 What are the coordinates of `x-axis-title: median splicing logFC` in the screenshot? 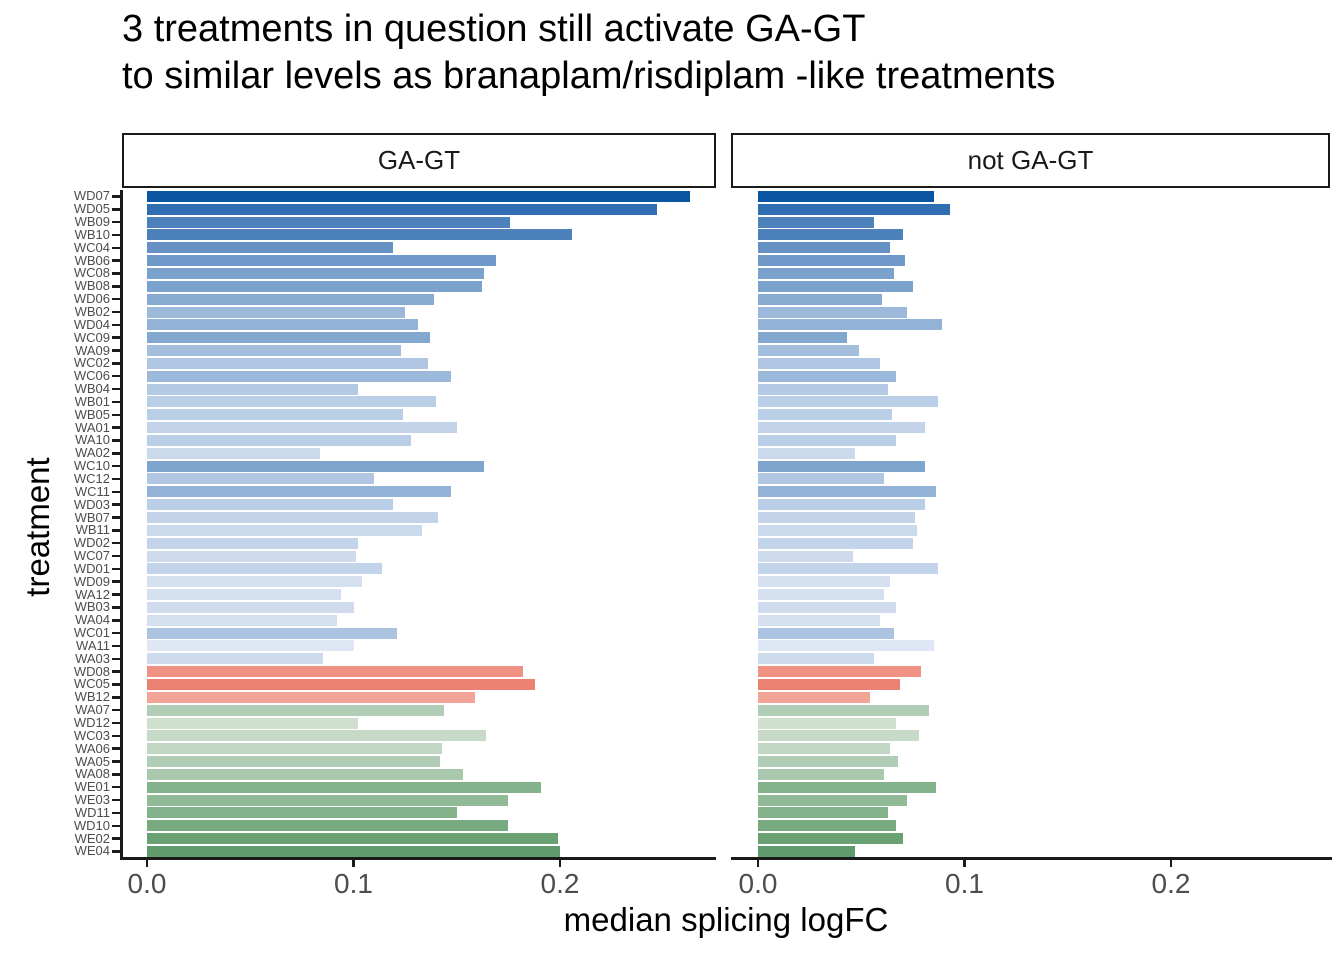 It's located at (726, 919).